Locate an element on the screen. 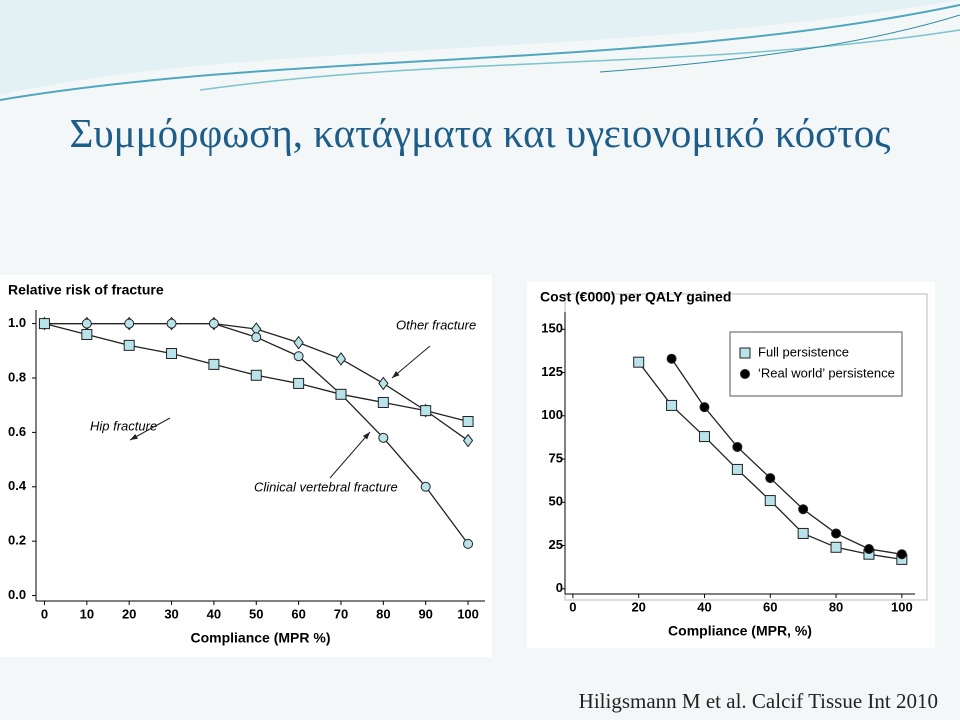  y-tick-label: 0.0 is located at coordinates (17, 594).